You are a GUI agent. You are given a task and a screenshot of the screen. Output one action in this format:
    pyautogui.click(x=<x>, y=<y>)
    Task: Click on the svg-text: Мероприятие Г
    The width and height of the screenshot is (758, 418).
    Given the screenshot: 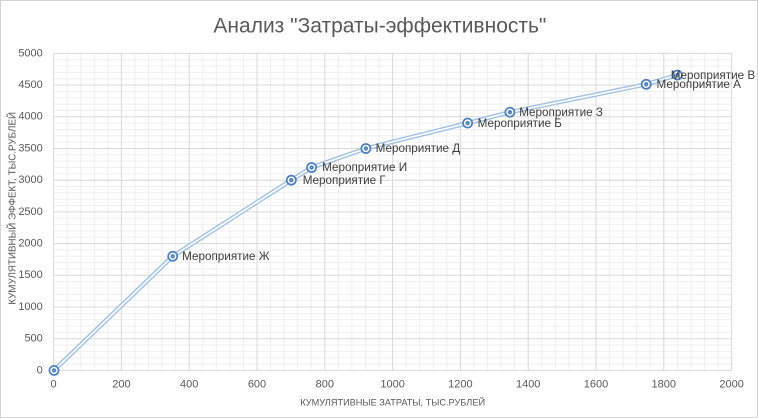 What is the action you would take?
    pyautogui.click(x=345, y=180)
    